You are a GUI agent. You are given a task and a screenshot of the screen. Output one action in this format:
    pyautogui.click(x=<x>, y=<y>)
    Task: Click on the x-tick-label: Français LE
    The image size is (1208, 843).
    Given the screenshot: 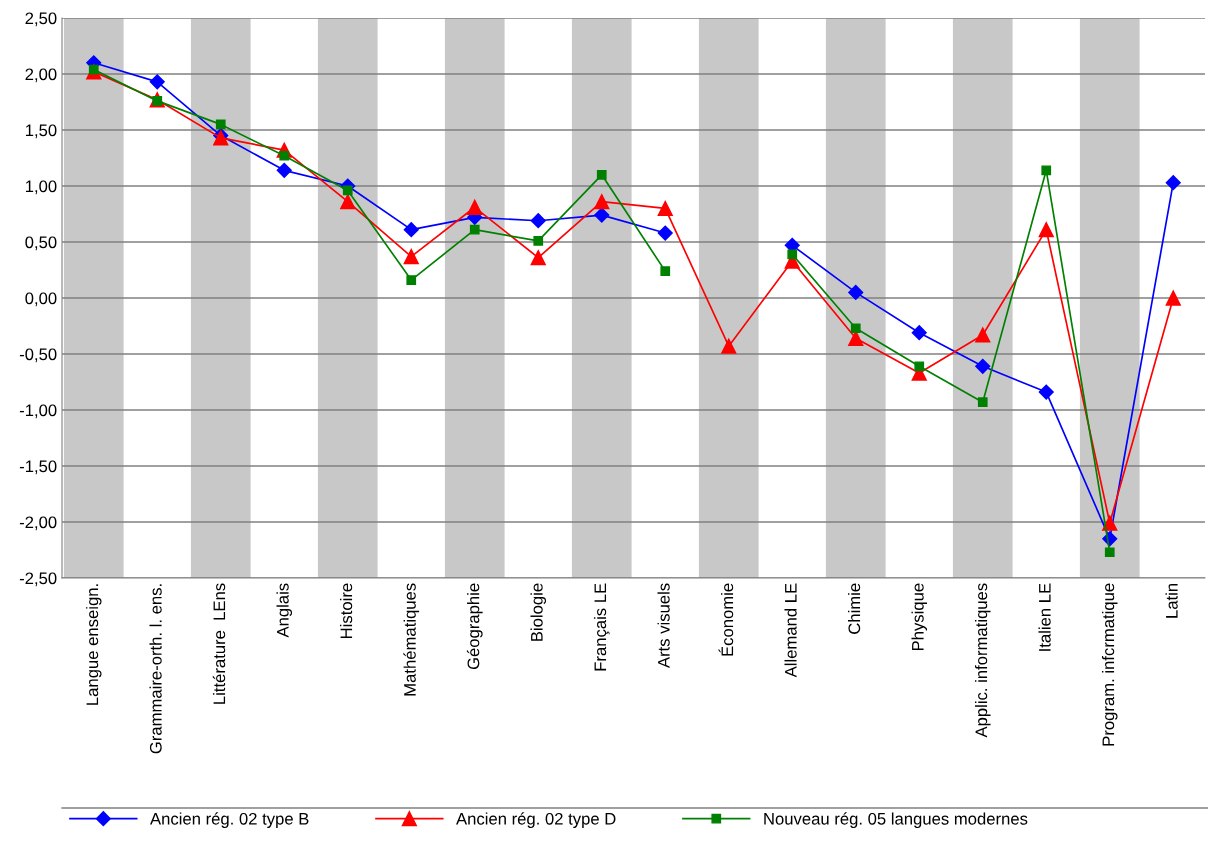 What is the action you would take?
    pyautogui.click(x=601, y=627)
    